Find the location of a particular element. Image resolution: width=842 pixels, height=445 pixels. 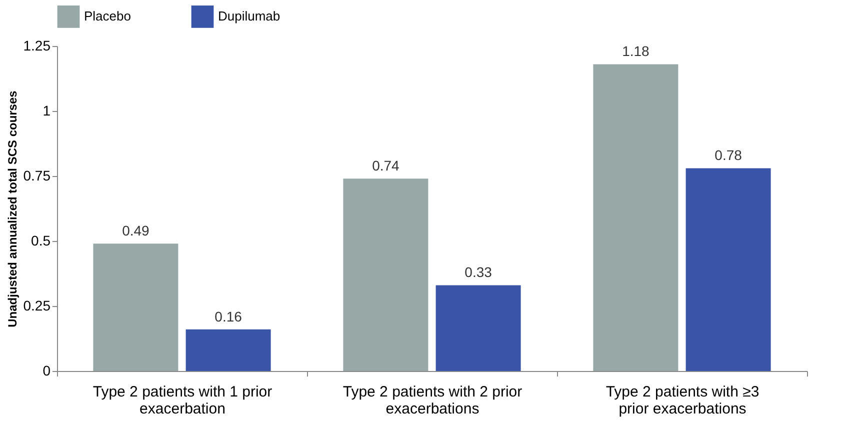

y-tick-label: 1 is located at coordinates (46, 110).